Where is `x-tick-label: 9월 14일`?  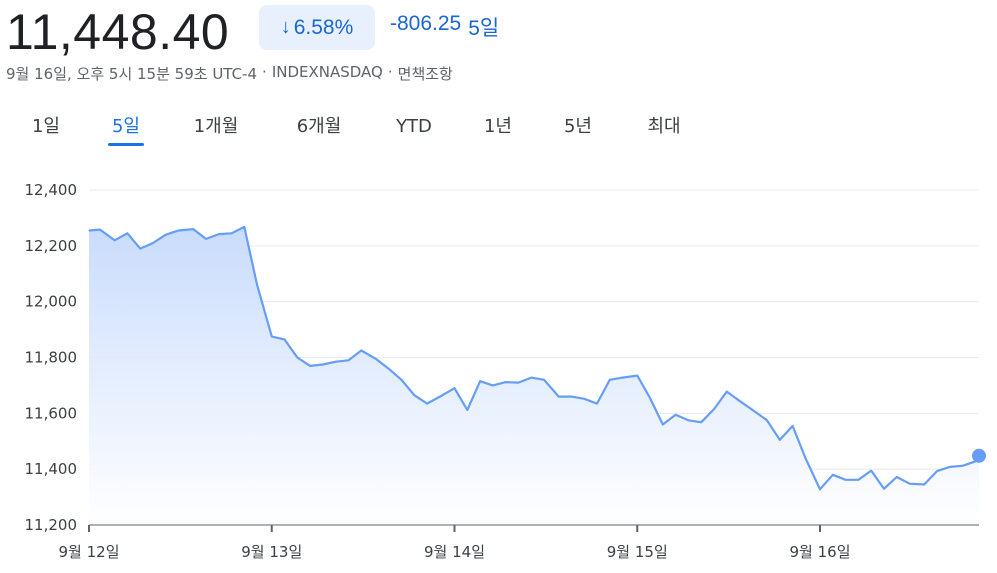
x-tick-label: 9월 14일 is located at coordinates (454, 552).